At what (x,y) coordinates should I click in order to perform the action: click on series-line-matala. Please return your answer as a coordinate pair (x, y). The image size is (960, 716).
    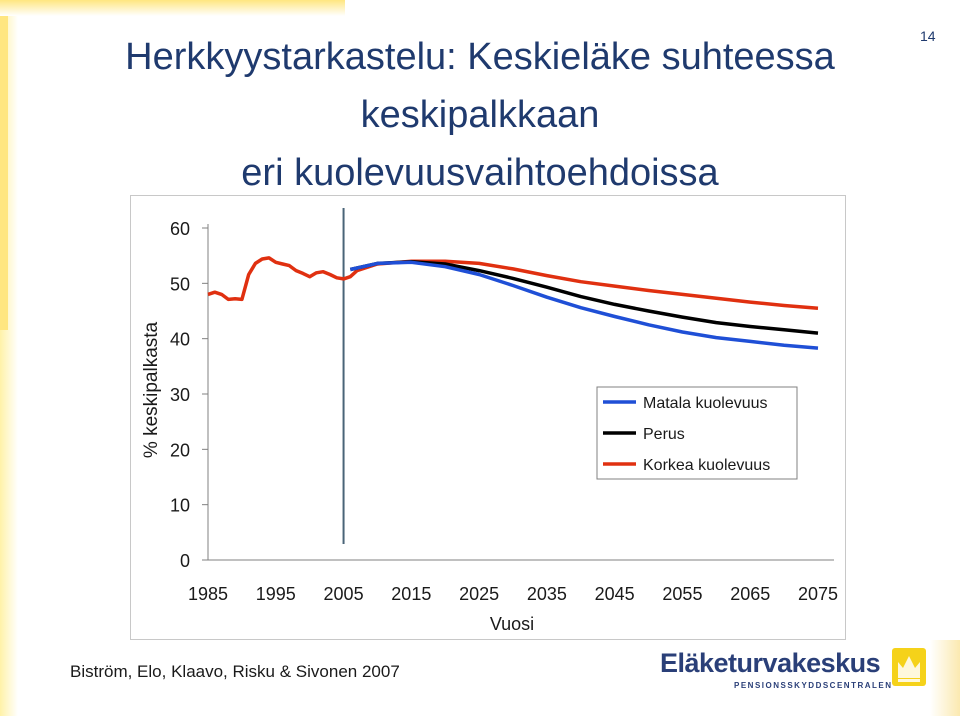
    Looking at the image, I should click on (584, 305).